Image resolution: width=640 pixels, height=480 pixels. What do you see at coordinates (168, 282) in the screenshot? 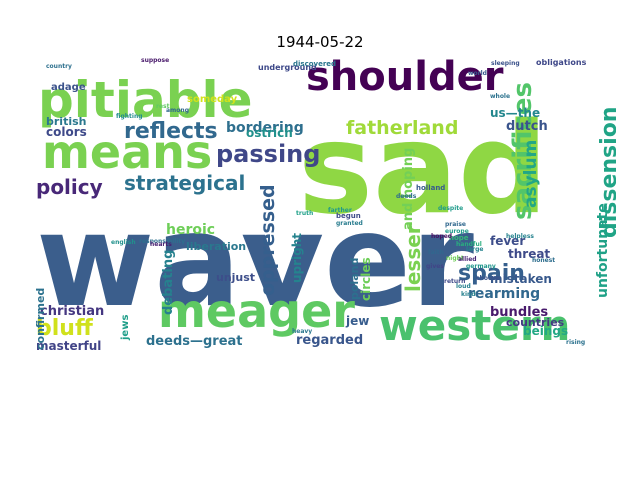
I see `cloud-word: debating` at bounding box center [168, 282].